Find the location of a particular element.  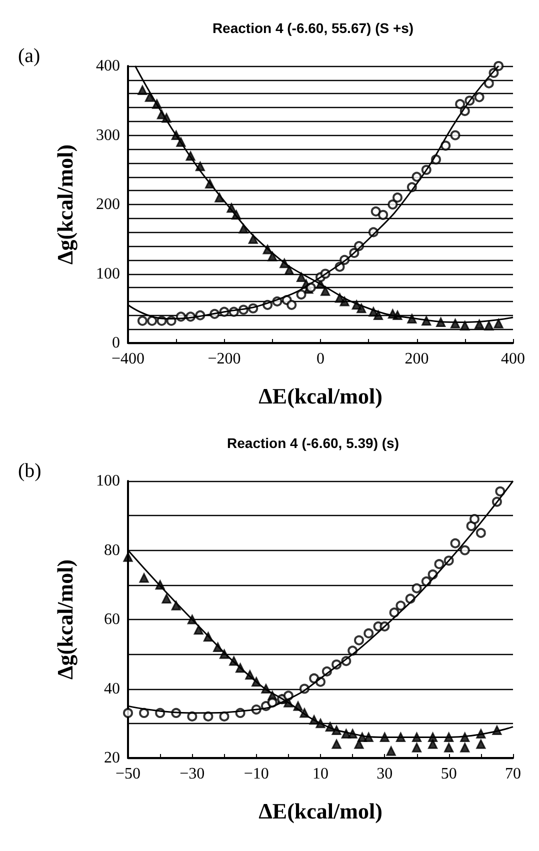

x-tick-label: 50 is located at coordinates (448, 774).